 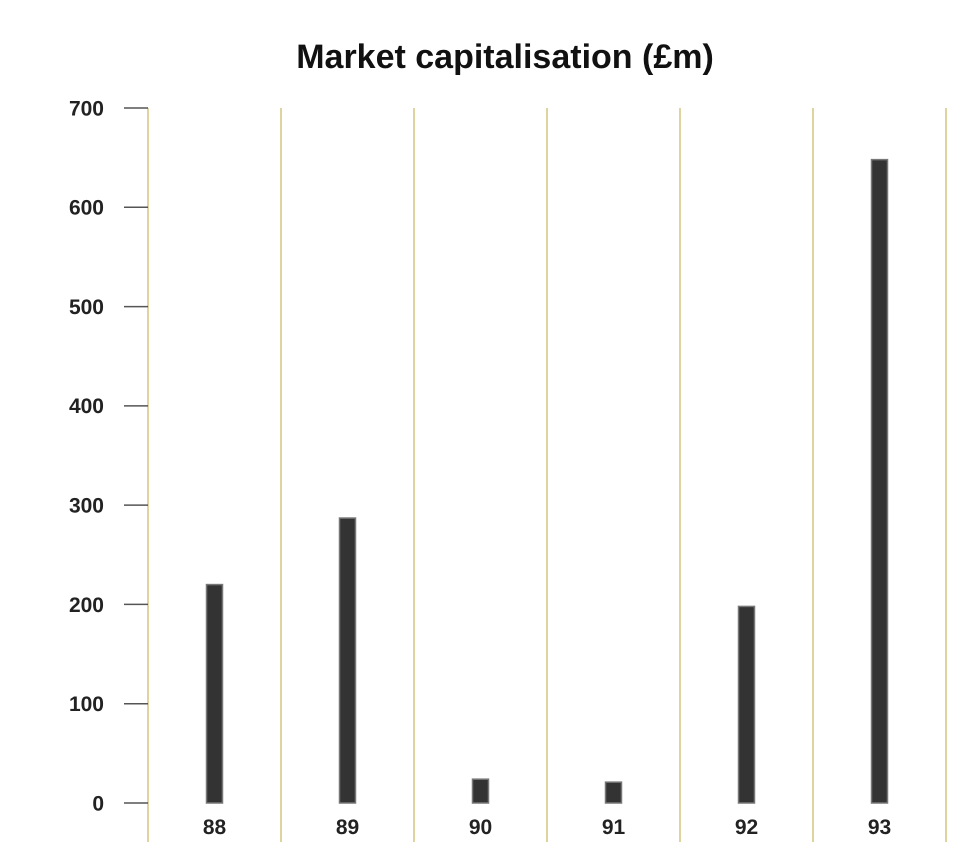 What do you see at coordinates (86, 406) in the screenshot?
I see `y-tick-label: 400` at bounding box center [86, 406].